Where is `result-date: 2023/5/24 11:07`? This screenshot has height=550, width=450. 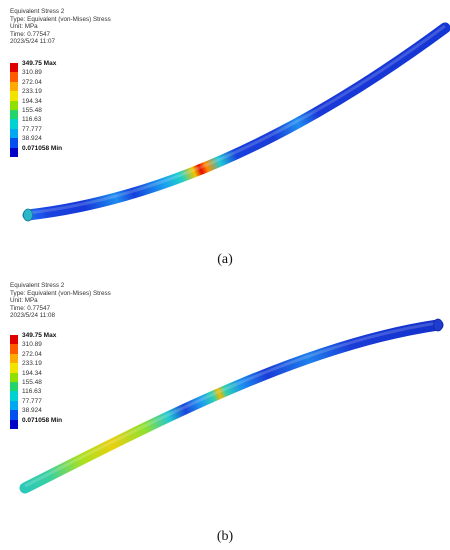 result-date: 2023/5/24 11:07 is located at coordinates (33, 42).